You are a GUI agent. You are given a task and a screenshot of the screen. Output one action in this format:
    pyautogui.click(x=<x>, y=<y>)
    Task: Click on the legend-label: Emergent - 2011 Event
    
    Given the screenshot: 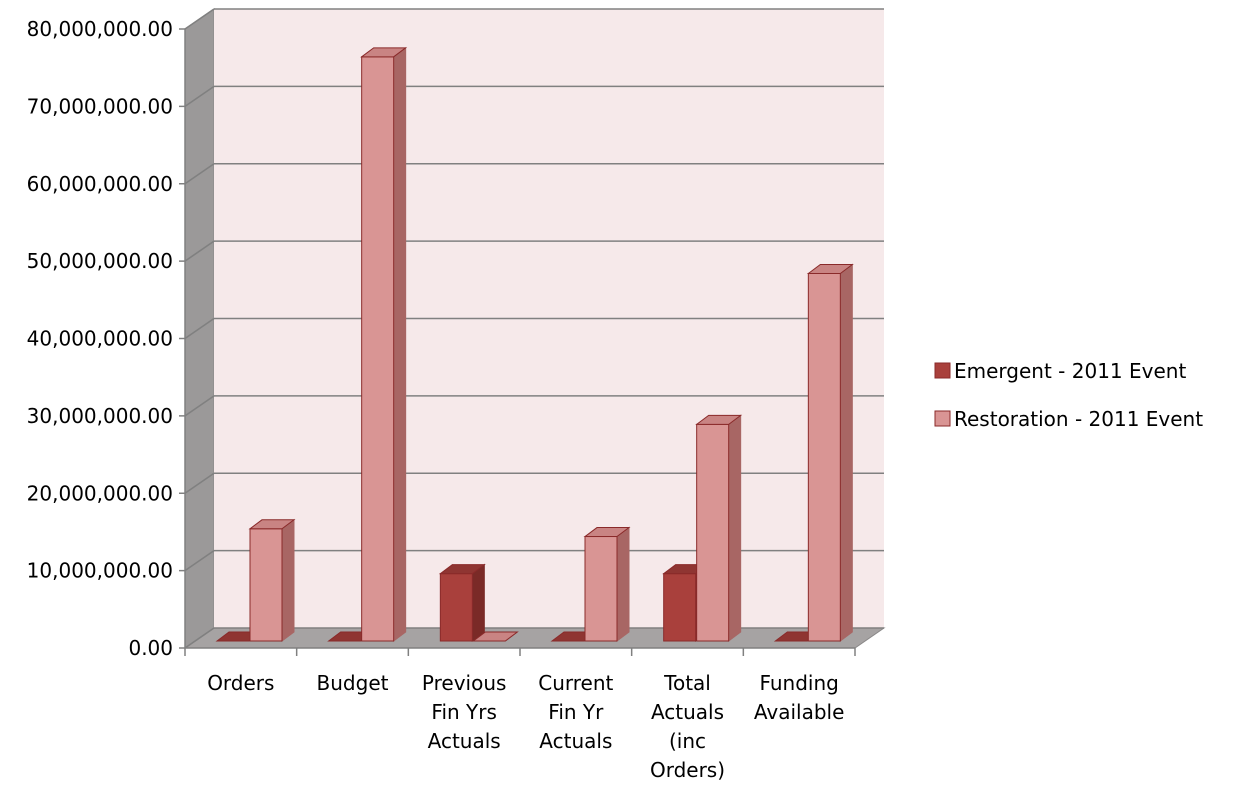 What is the action you would take?
    pyautogui.click(x=1070, y=371)
    